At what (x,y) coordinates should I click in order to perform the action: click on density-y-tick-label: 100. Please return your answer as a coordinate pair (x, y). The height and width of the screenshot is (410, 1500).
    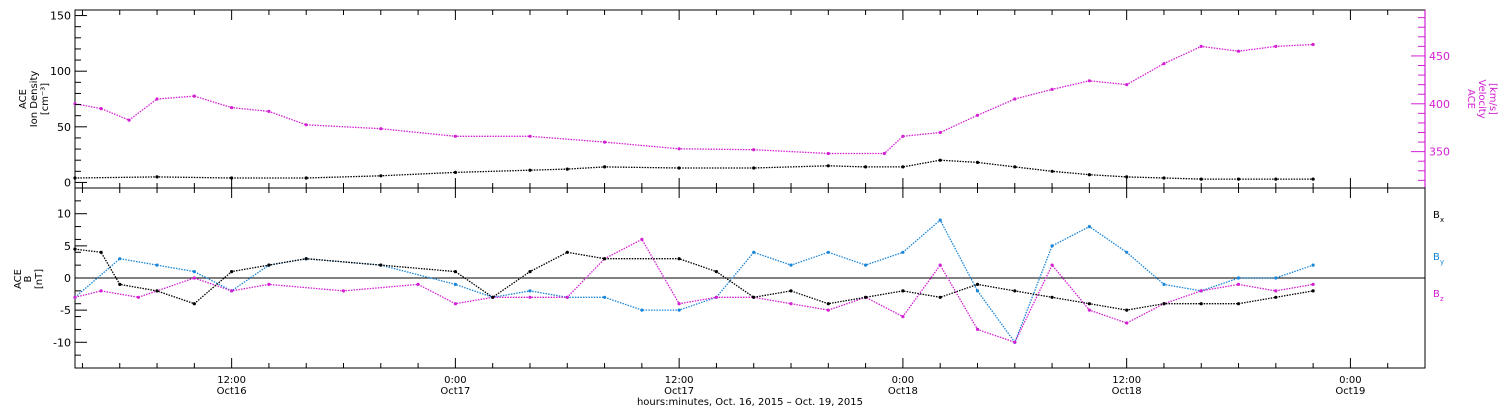
    Looking at the image, I should click on (60, 71).